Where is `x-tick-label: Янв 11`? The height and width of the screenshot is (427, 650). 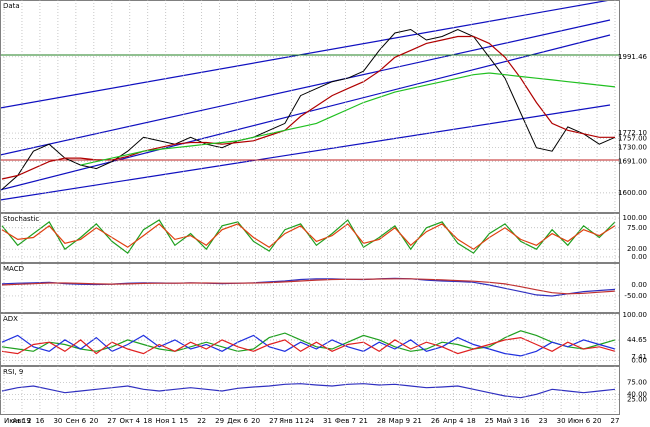 x-tick-label: Янв 11 is located at coordinates (291, 421).